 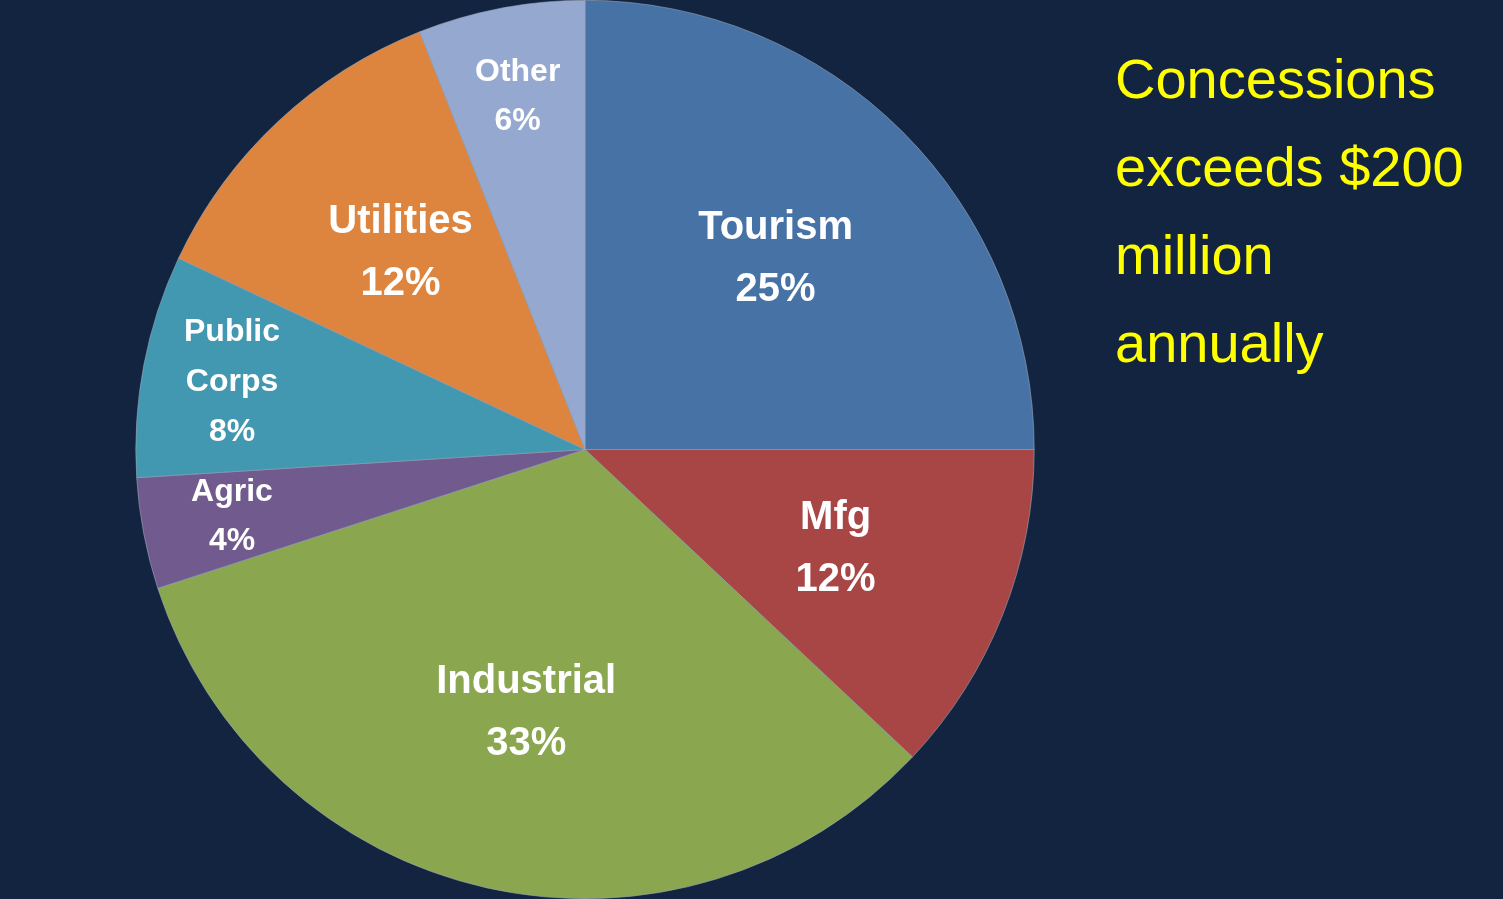 What do you see at coordinates (526, 678) in the screenshot?
I see `slice-label: Industrial` at bounding box center [526, 678].